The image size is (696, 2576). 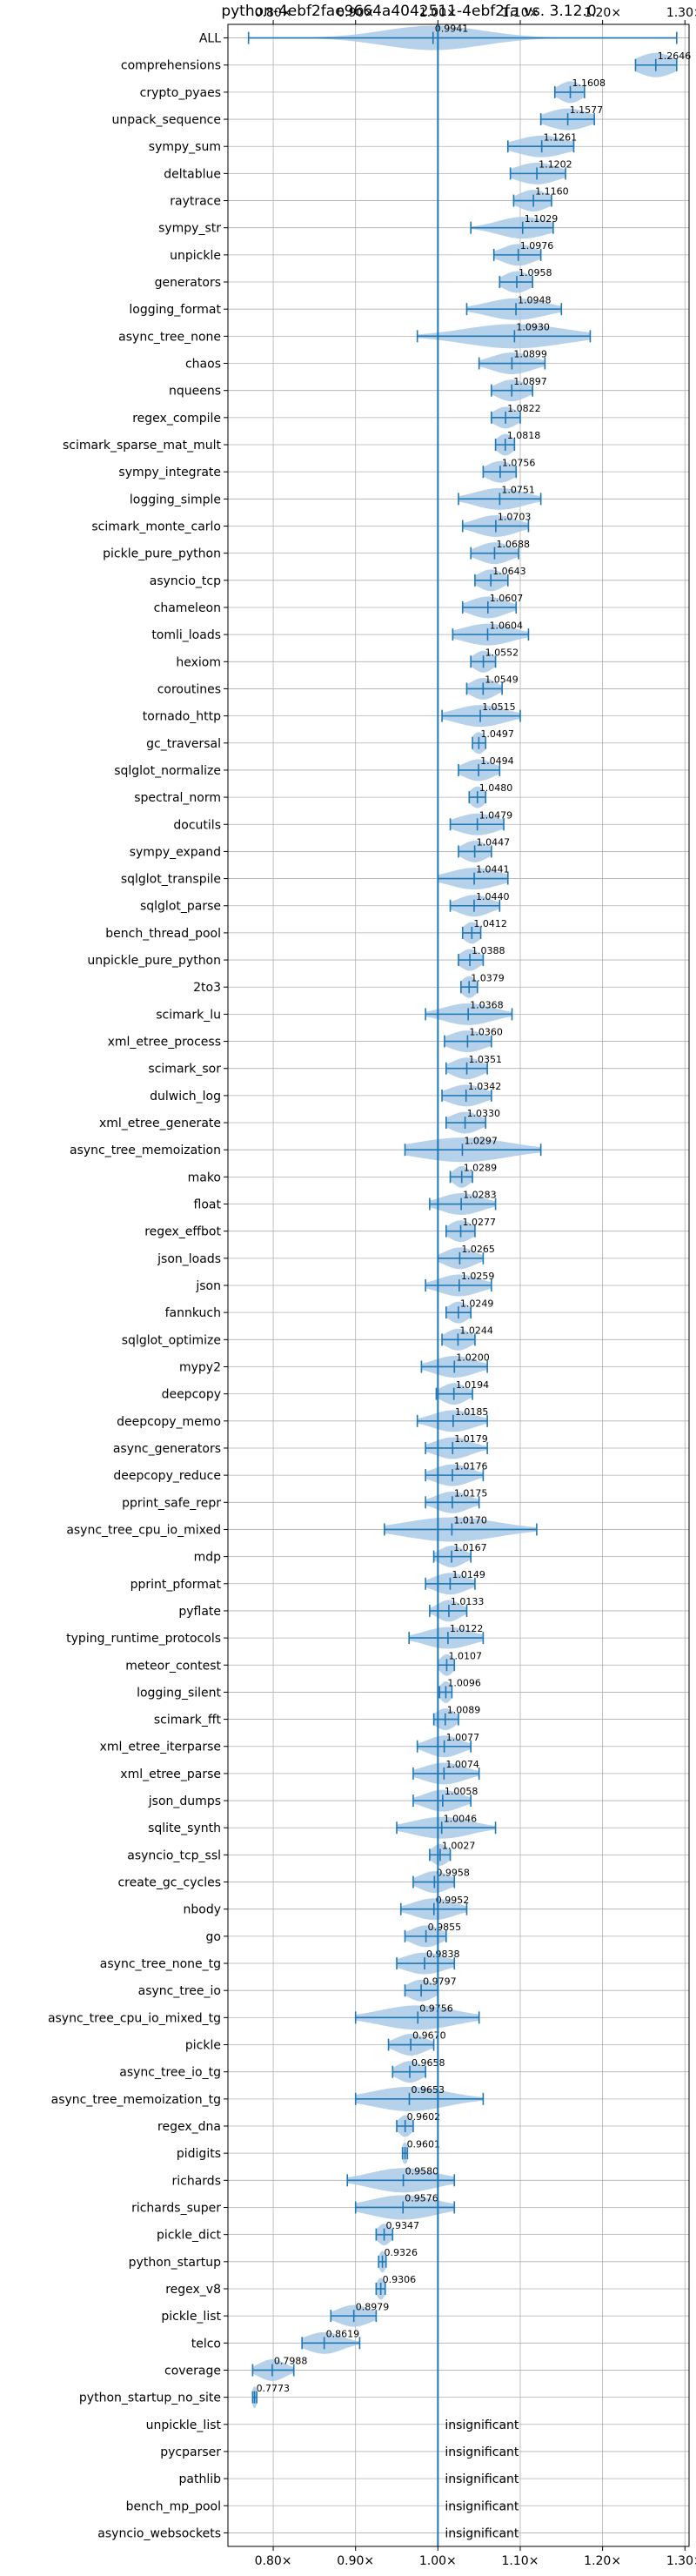 I want to click on category-label: typing_runtime_protocols, so click(x=143, y=1639).